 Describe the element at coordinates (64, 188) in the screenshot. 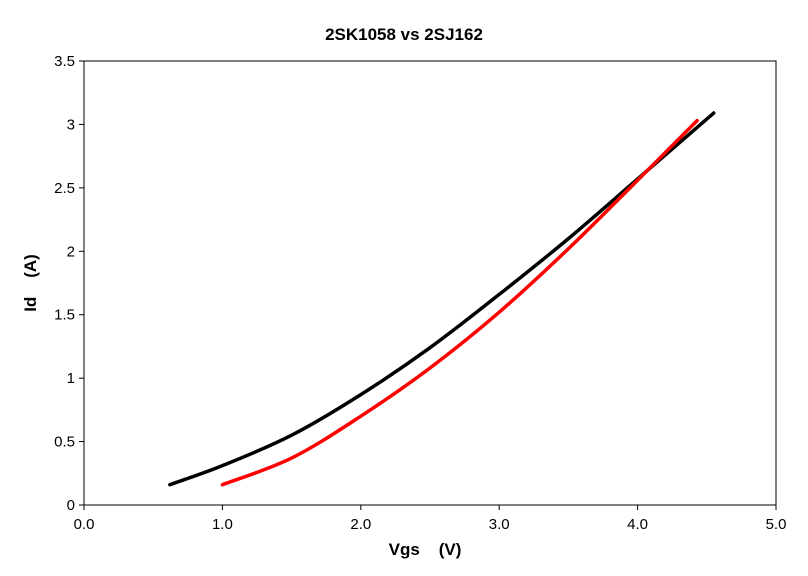

I see `y-tick-label: 2.5` at that location.